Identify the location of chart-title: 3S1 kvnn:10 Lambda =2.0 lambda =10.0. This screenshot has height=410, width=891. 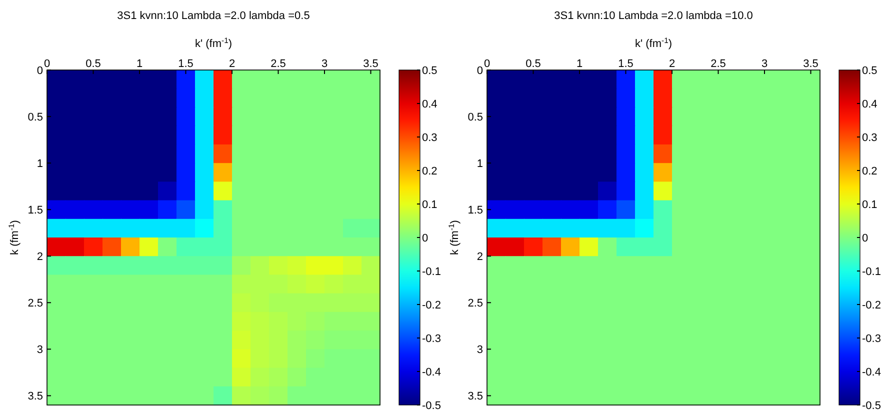
(653, 16).